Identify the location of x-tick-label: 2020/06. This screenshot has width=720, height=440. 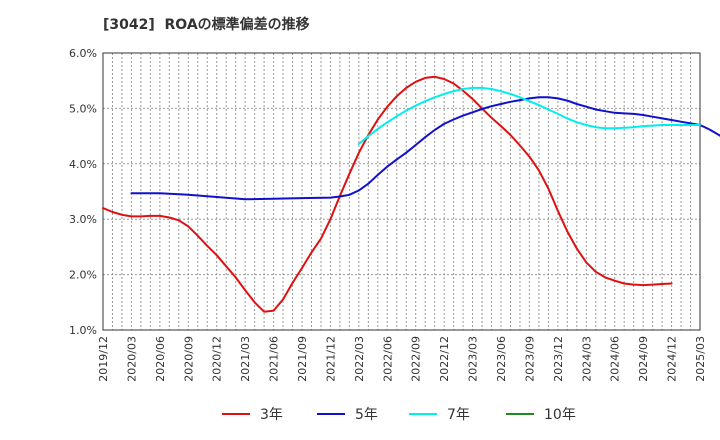
(160, 359).